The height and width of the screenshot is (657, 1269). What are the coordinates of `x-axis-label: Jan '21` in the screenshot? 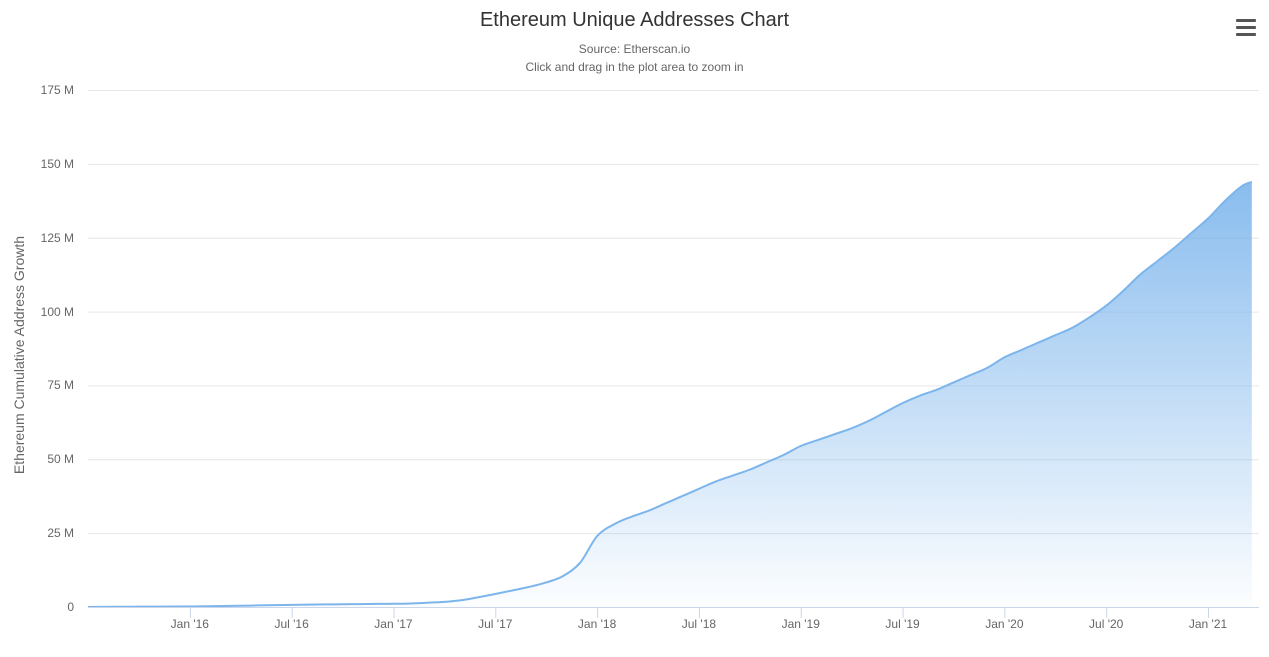 It's located at (1208, 624).